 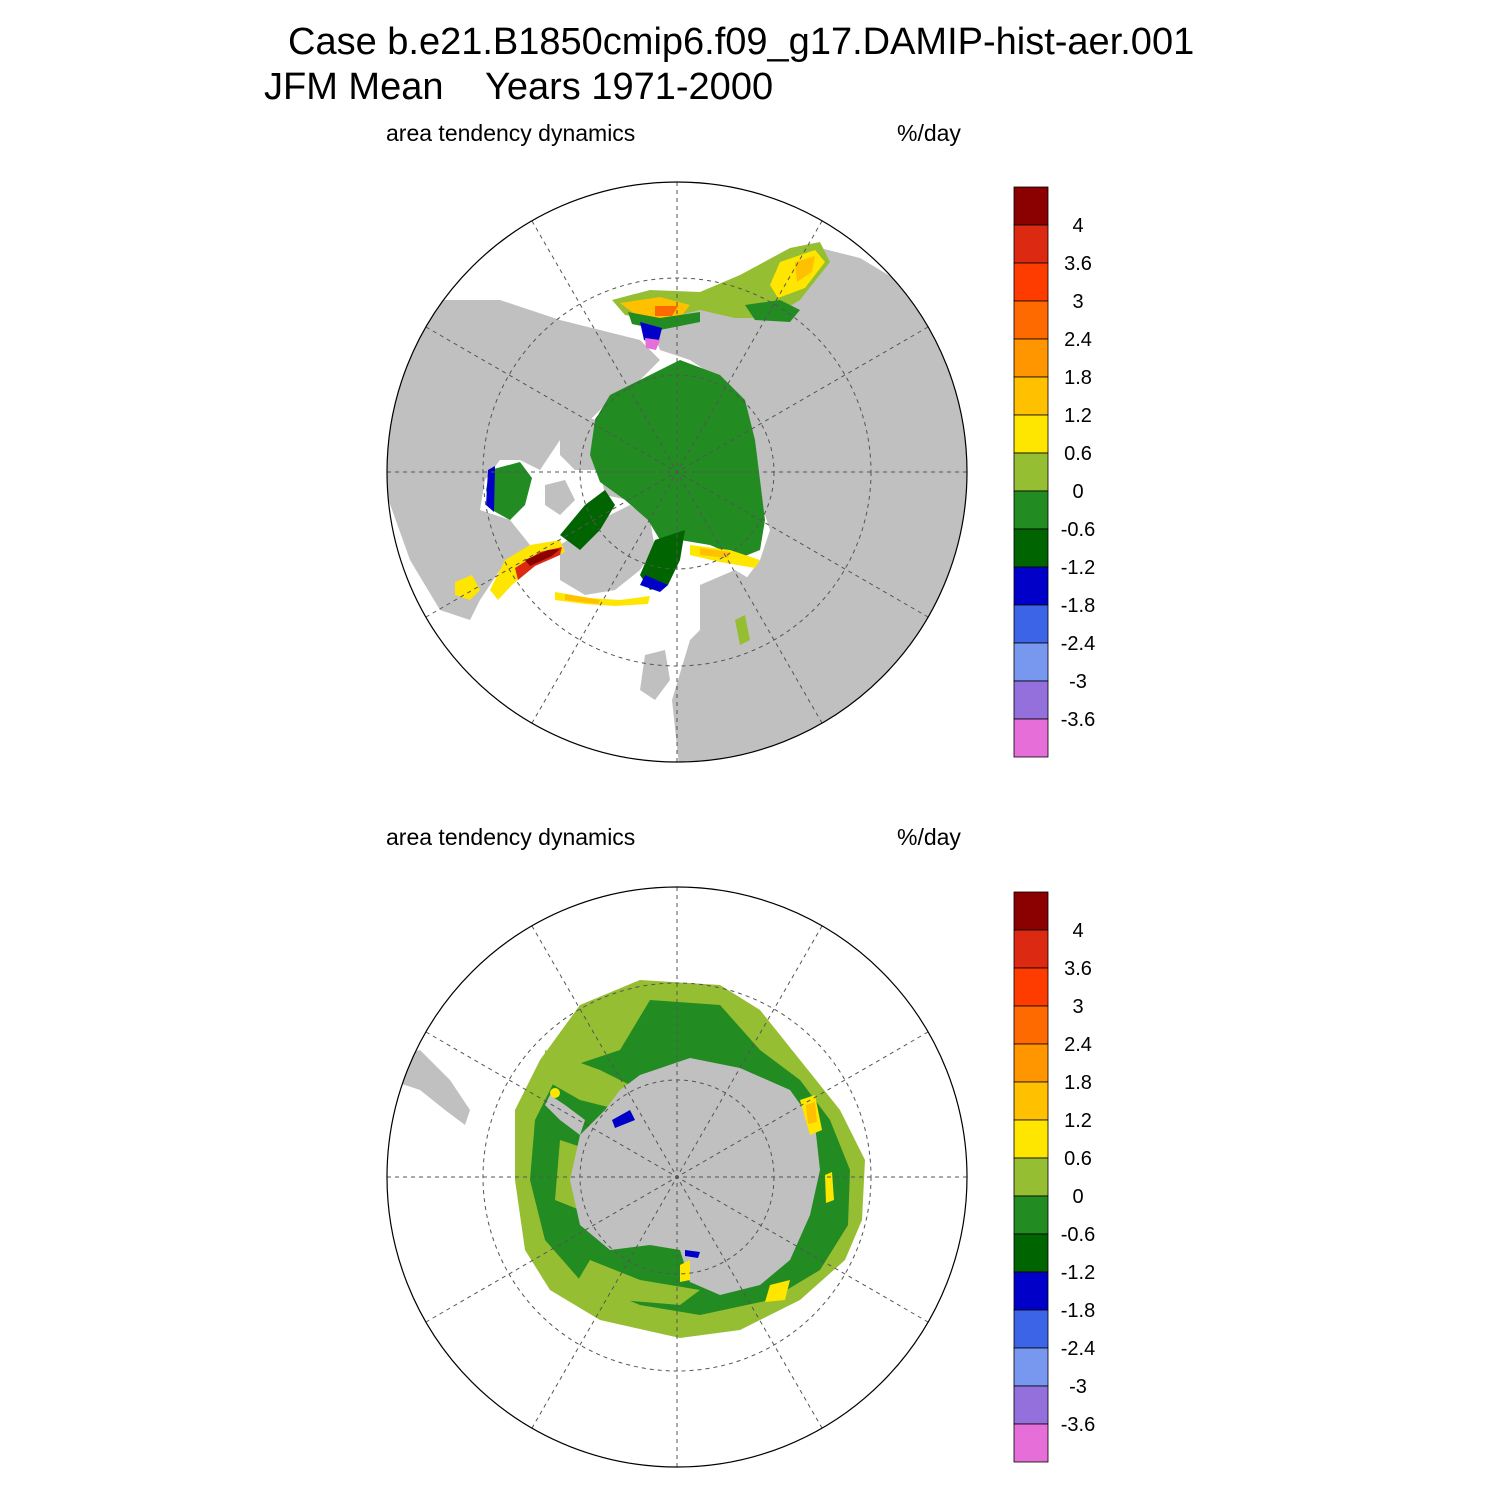 I want to click on north-colorbar-tick-label: 2.4, so click(x=1078, y=340).